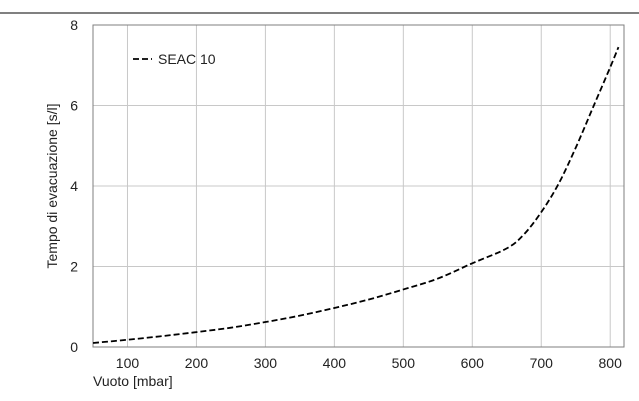  I want to click on x-tick-label-800: 800, so click(611, 363).